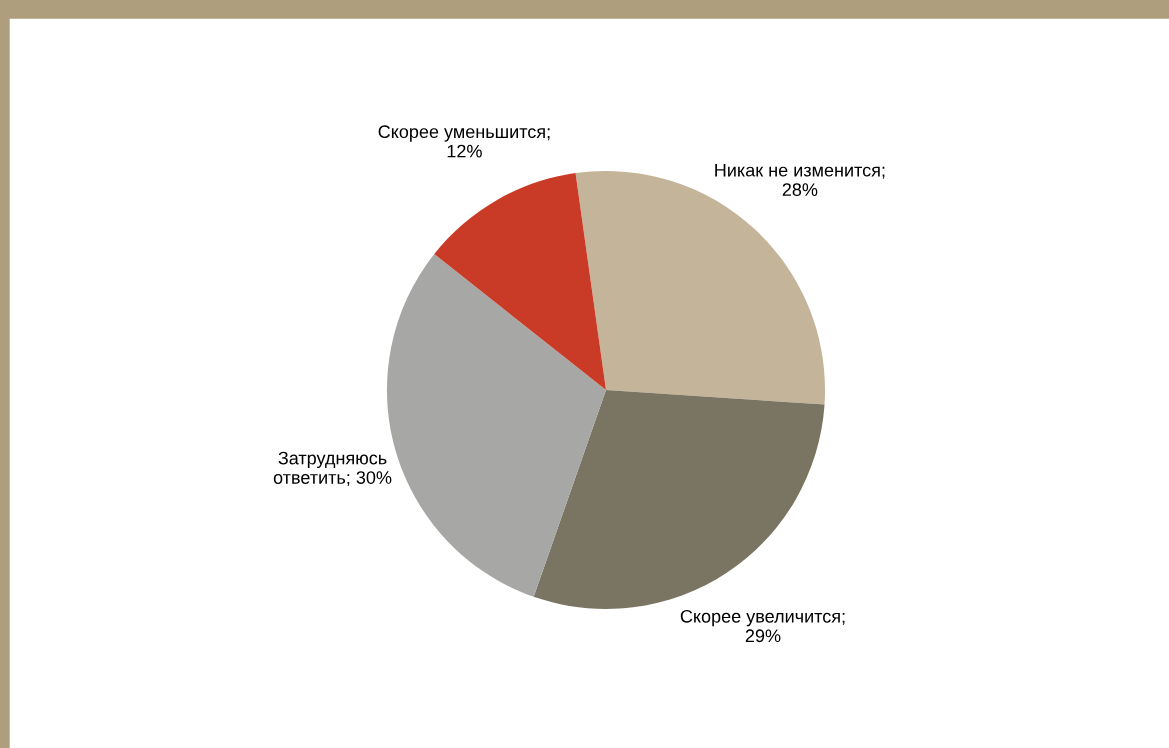  Describe the element at coordinates (800, 179) in the screenshot. I see `slice-label: Никак не изменится; 28%` at that location.